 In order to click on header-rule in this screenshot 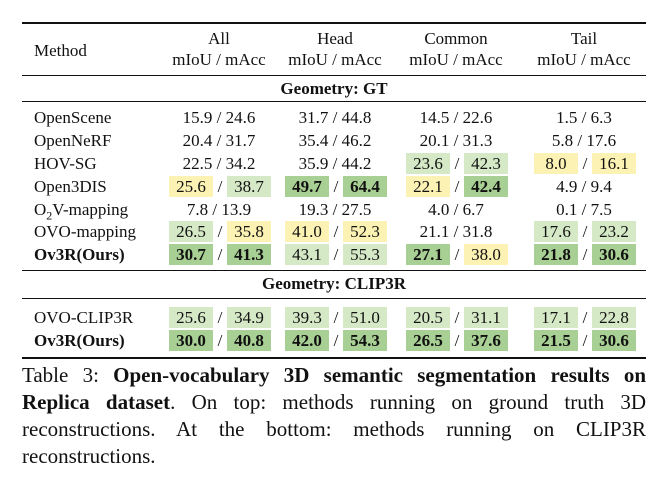, I will do `click(334, 75)`.